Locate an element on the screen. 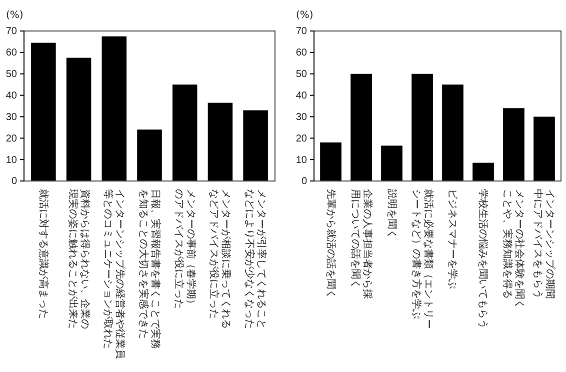 This screenshot has width=566, height=372. x-tick-label: 就活に対する意識が高まった is located at coordinates (44, 254).